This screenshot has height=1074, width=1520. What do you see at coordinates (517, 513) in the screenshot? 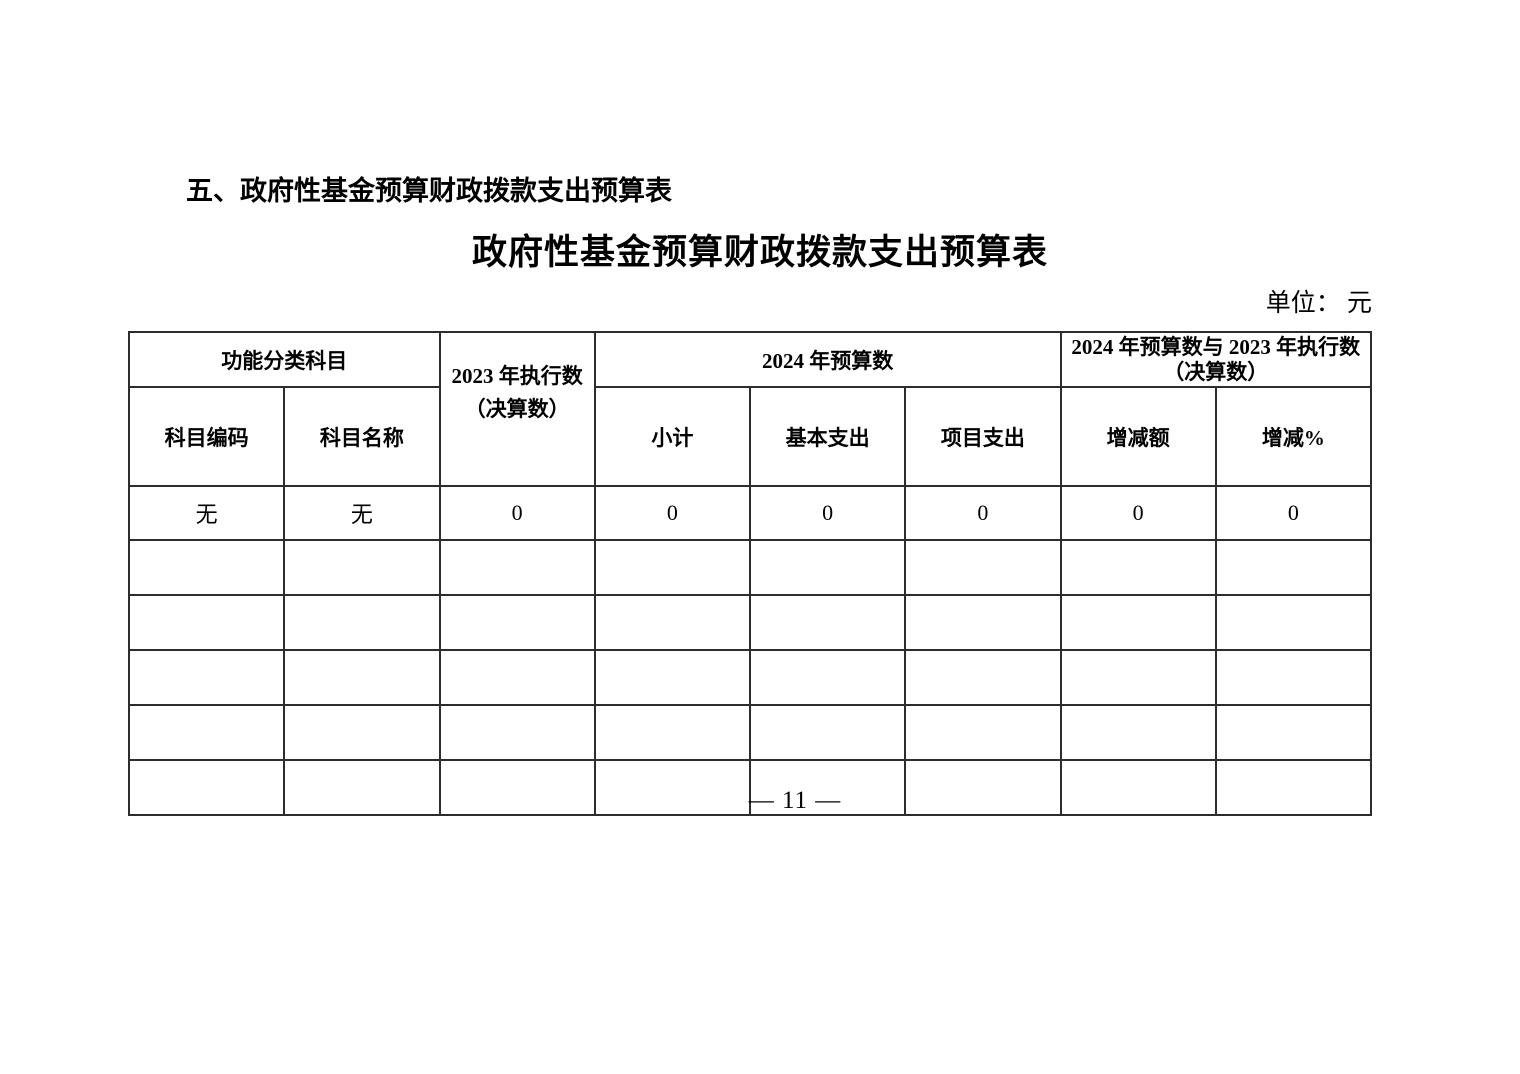
I see `cell-exec-2023: 0` at bounding box center [517, 513].